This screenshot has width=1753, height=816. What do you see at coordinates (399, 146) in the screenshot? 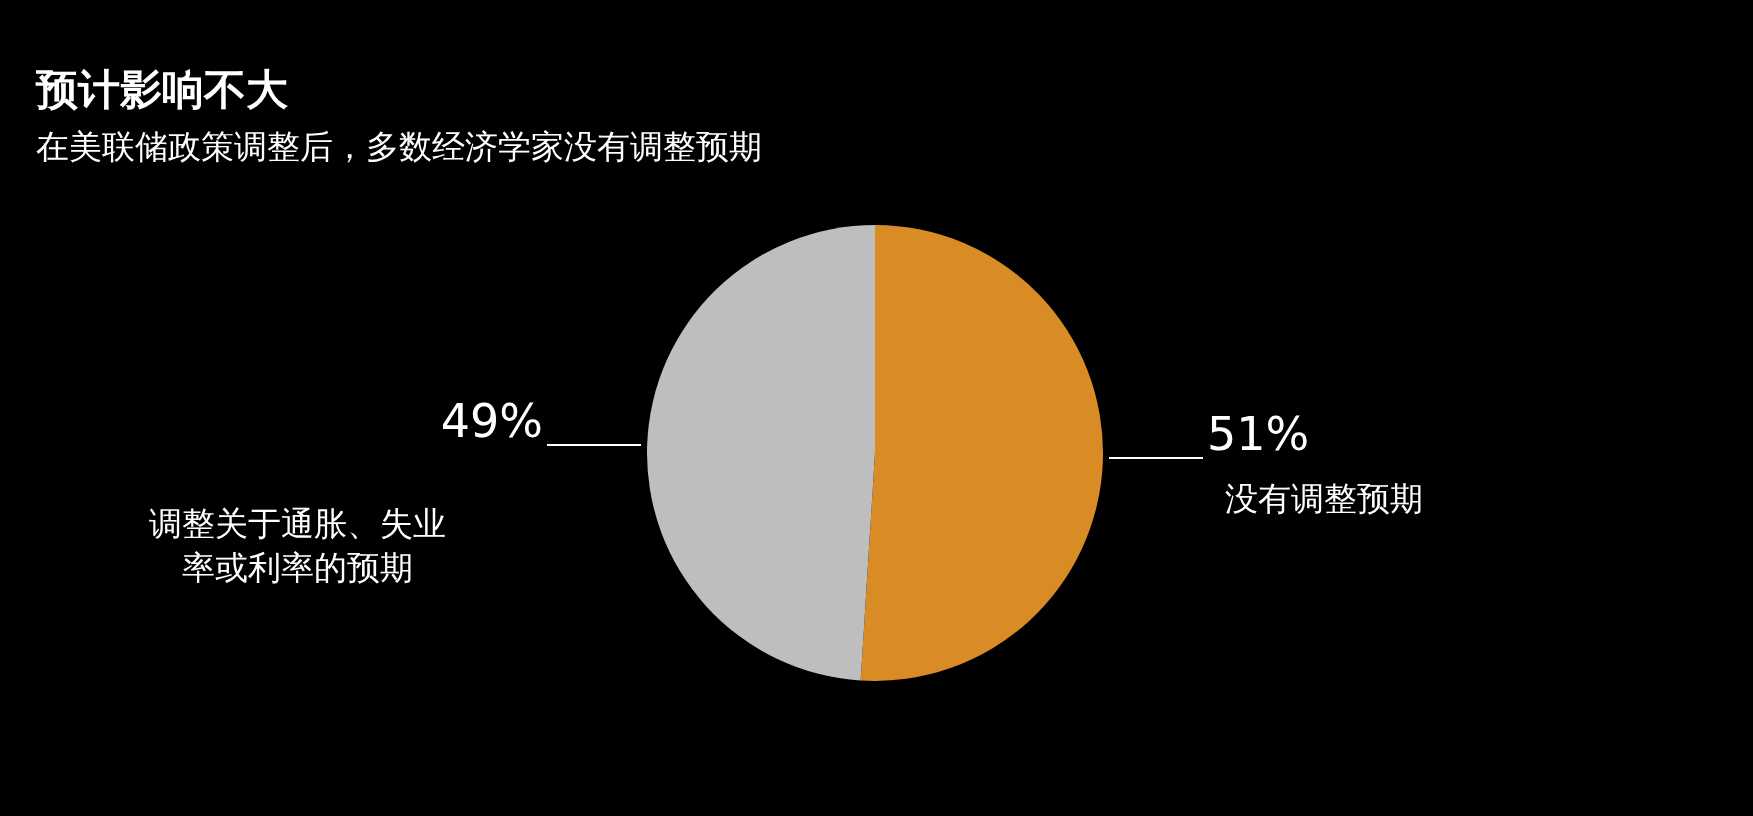
I see `chart-subtitle: 在美联储政策调整后，多数经济学家没有调整预期` at bounding box center [399, 146].